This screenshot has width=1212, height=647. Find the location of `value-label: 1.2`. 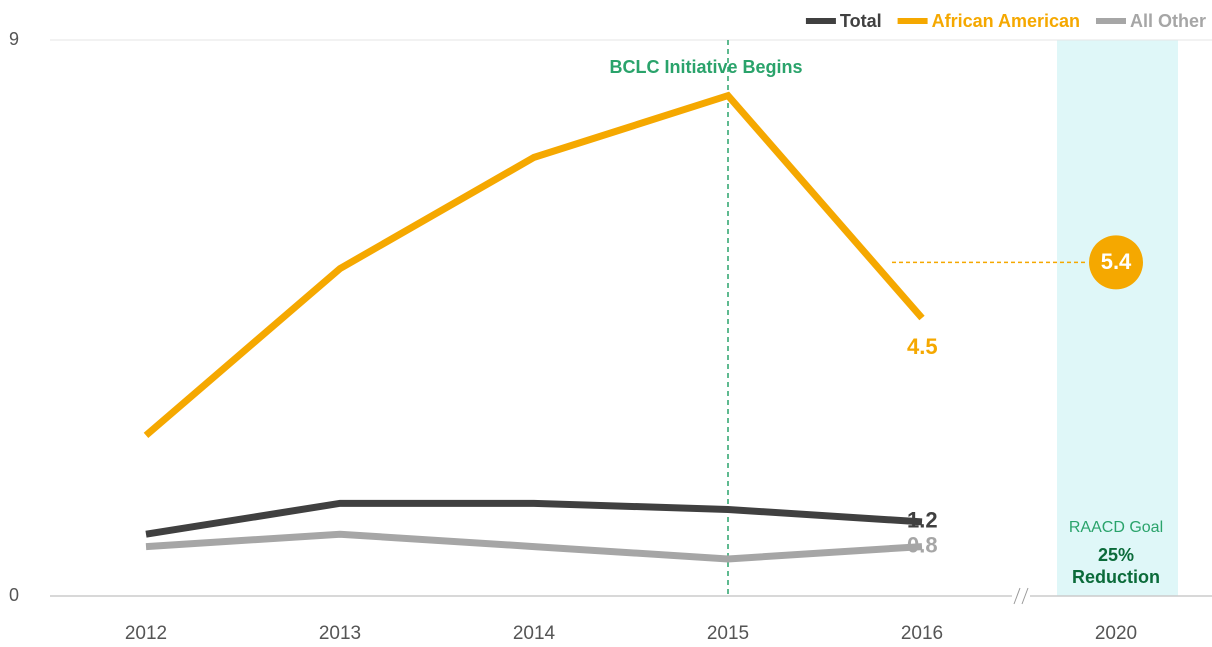

value-label: 1.2 is located at coordinates (922, 520).